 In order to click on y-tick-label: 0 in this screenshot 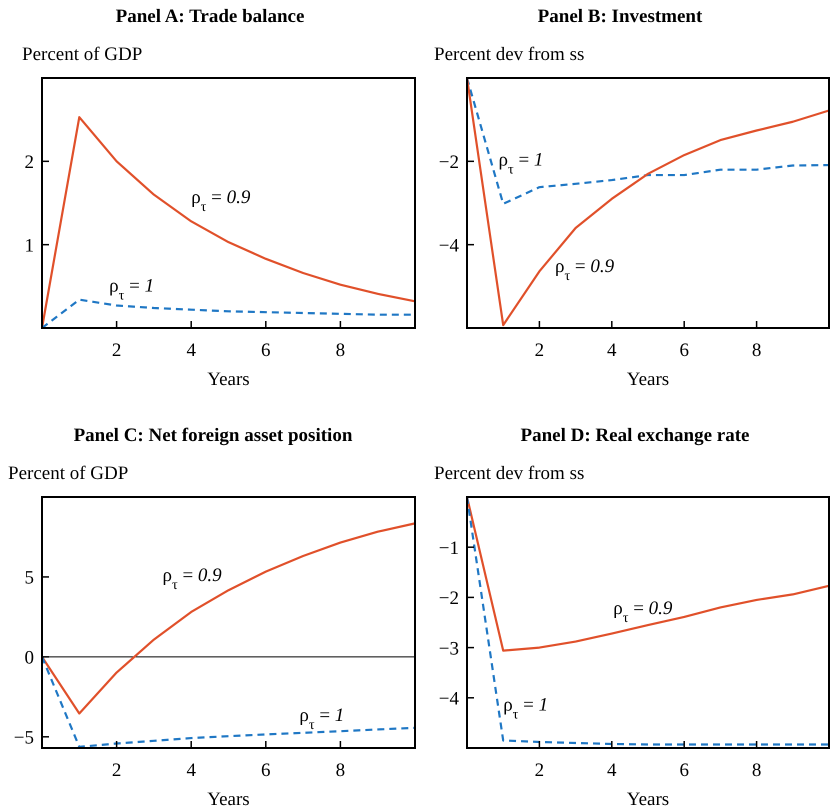, I will do `click(29, 658)`.